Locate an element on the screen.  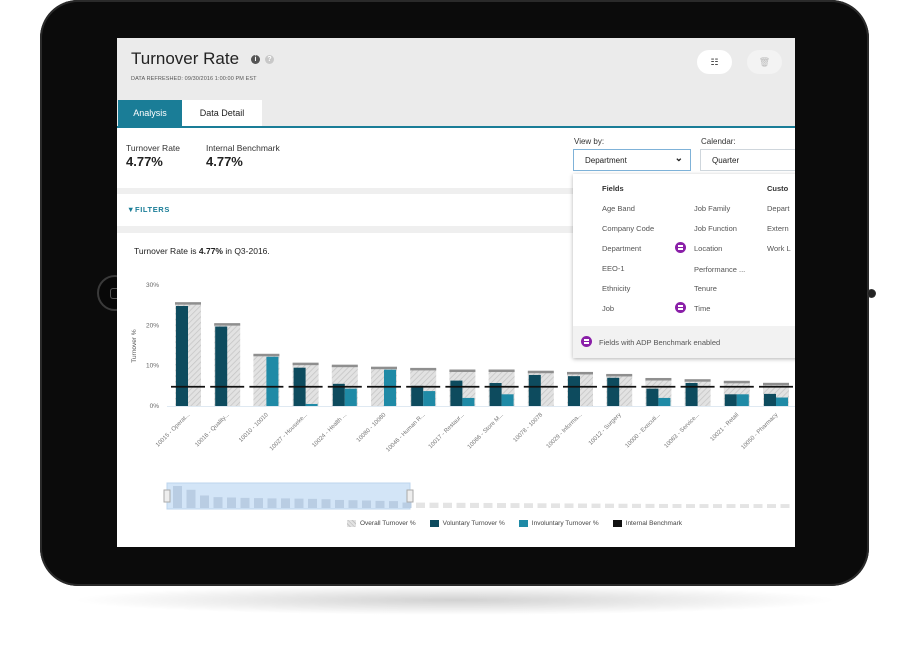
legend-item: Internal Benchmark is located at coordinates (647, 523).